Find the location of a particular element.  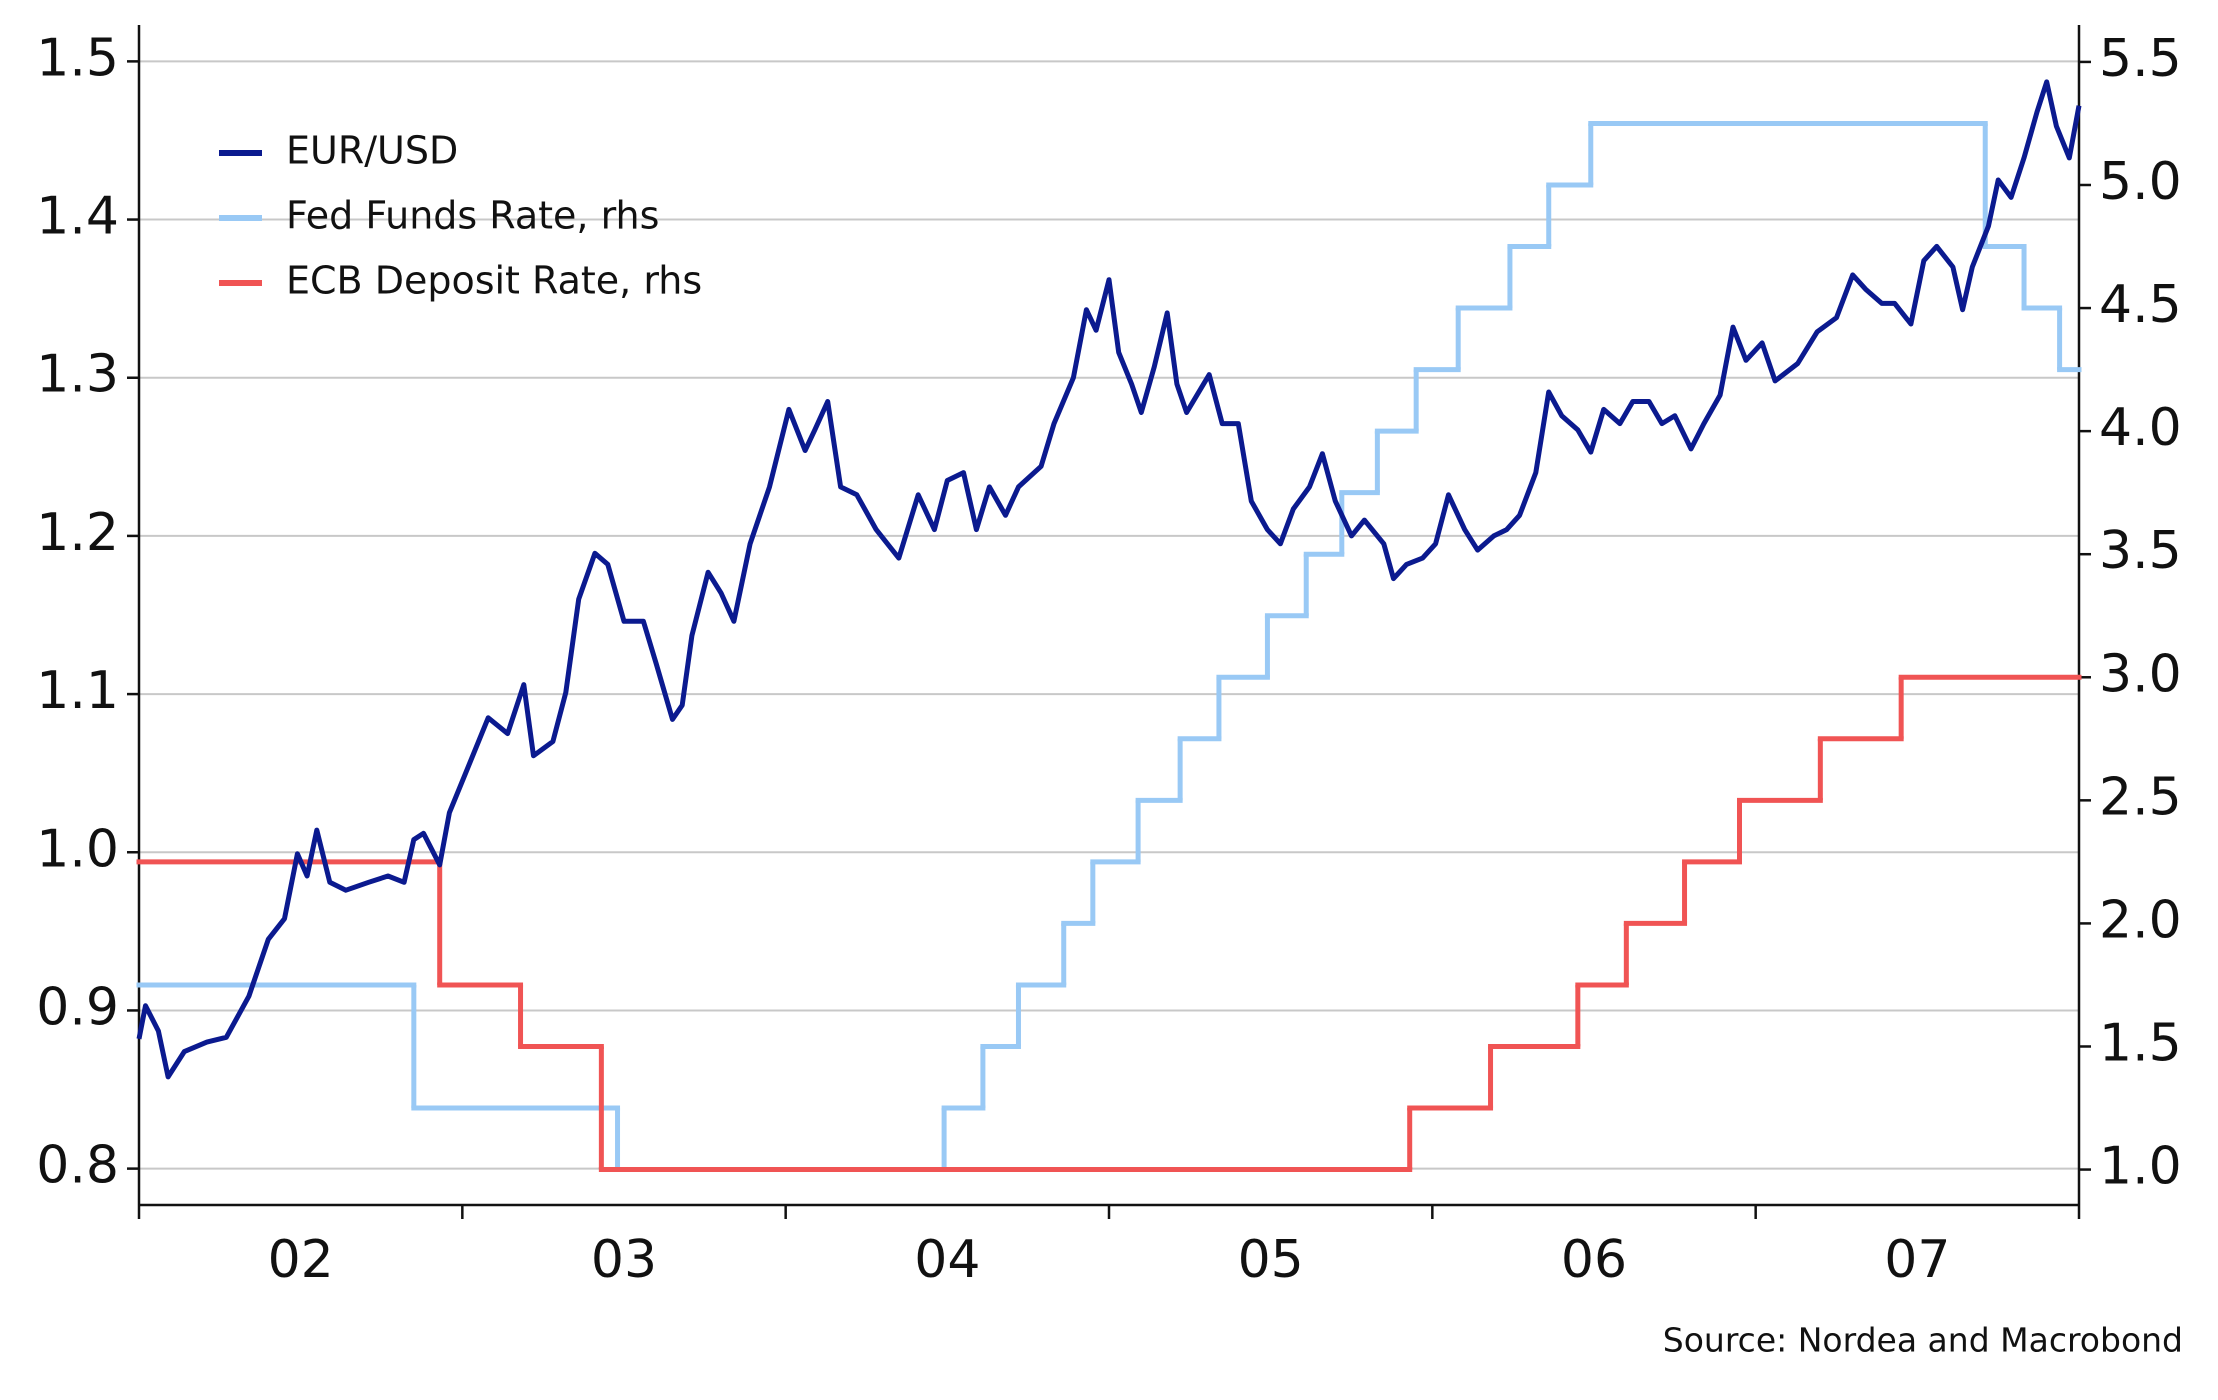

y-tick-label: 1.1 is located at coordinates (77, 691).